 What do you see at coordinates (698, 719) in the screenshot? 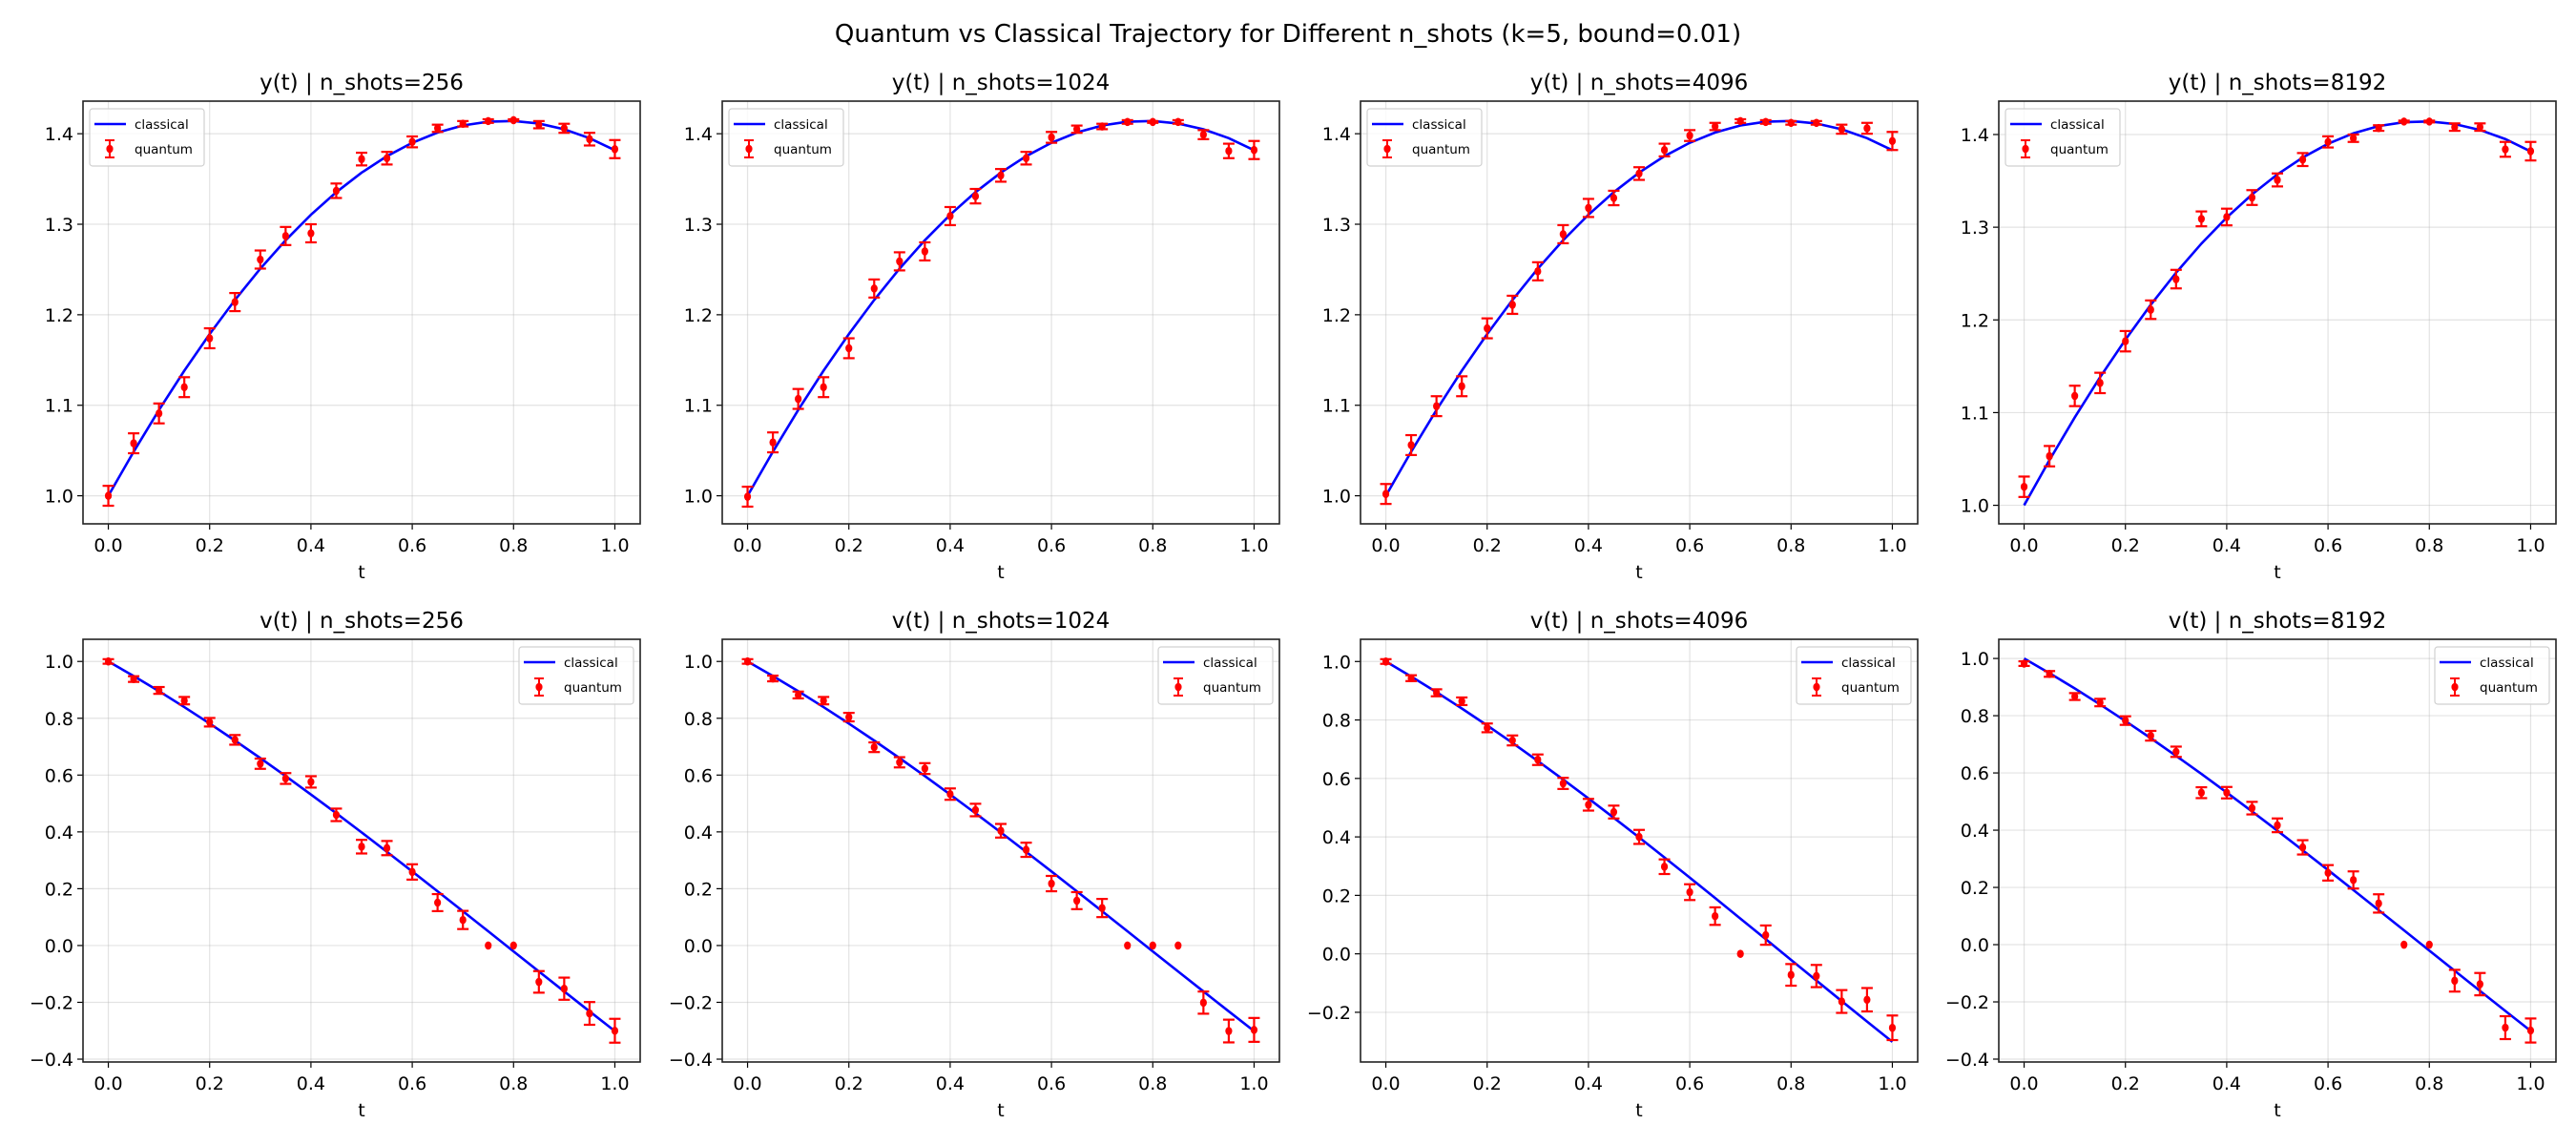
I see `y-tick-label: 0.8` at bounding box center [698, 719].